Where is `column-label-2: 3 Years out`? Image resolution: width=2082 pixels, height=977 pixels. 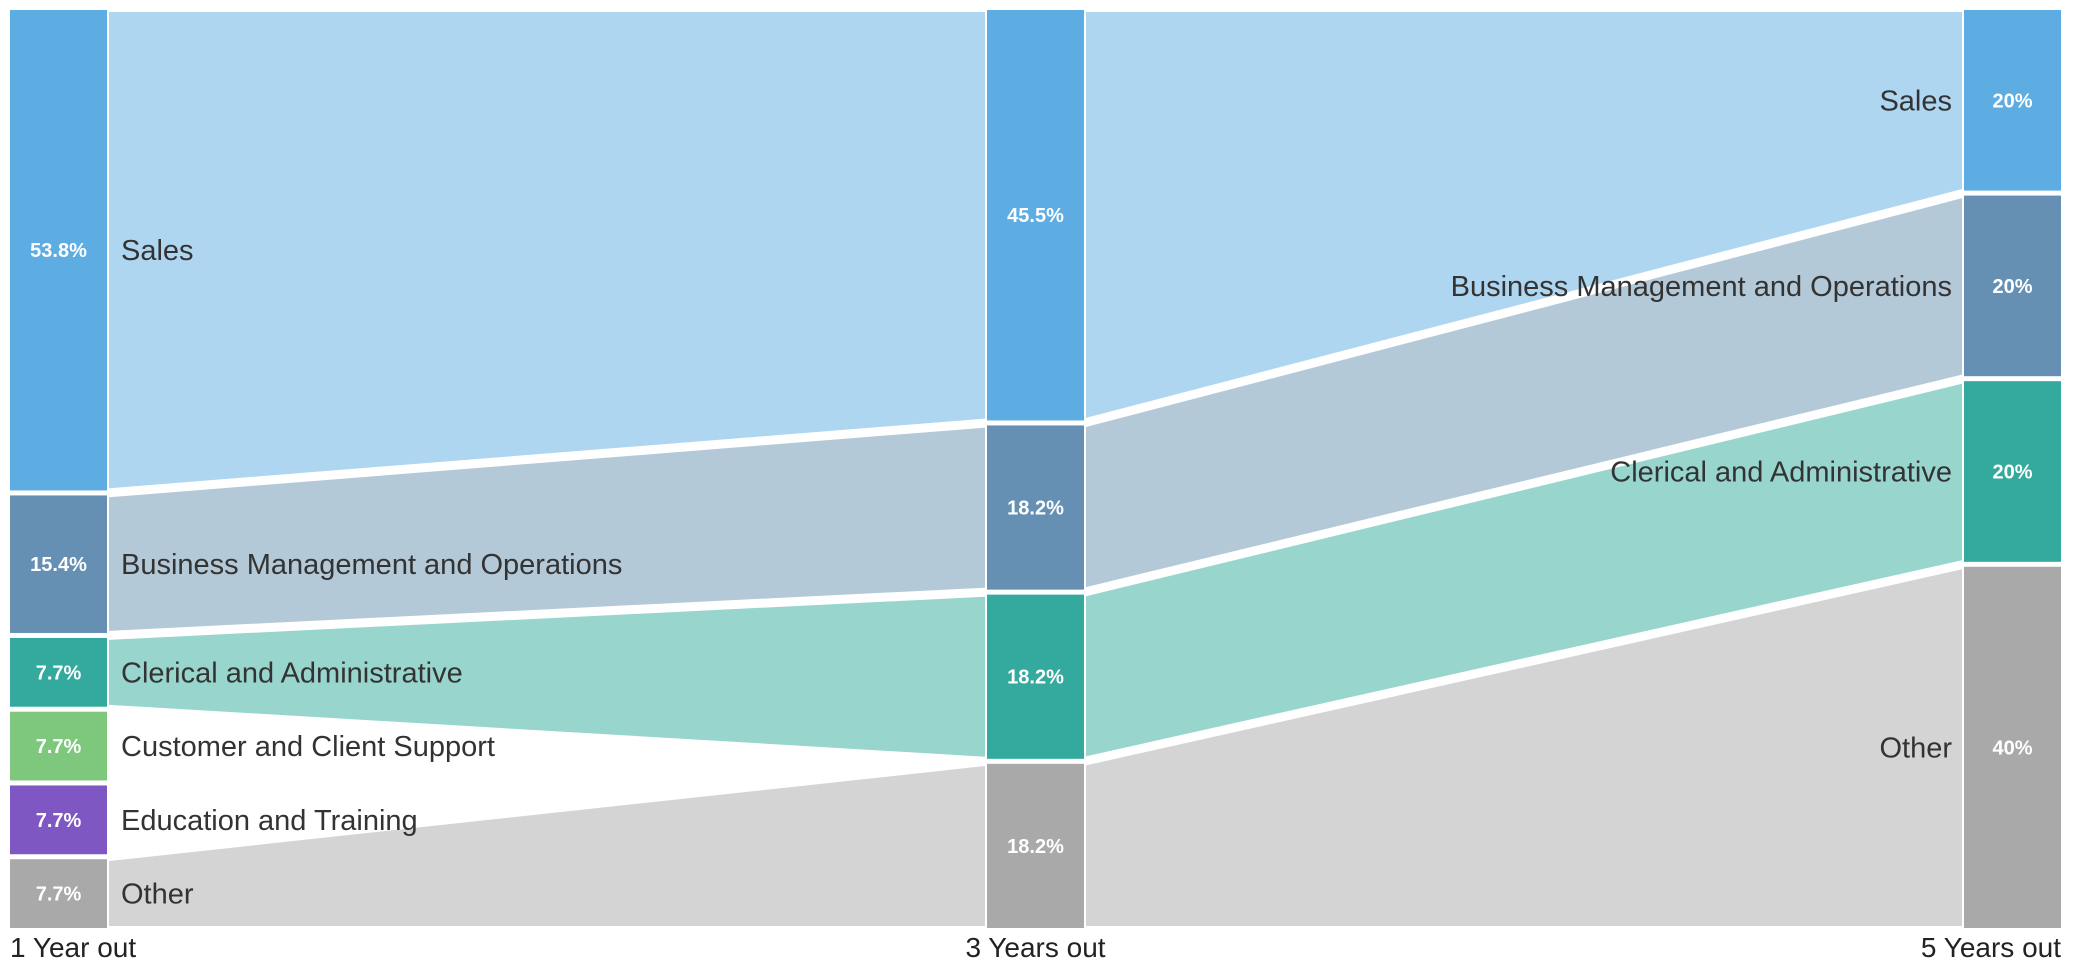 column-label-2: 3 Years out is located at coordinates (1035, 947).